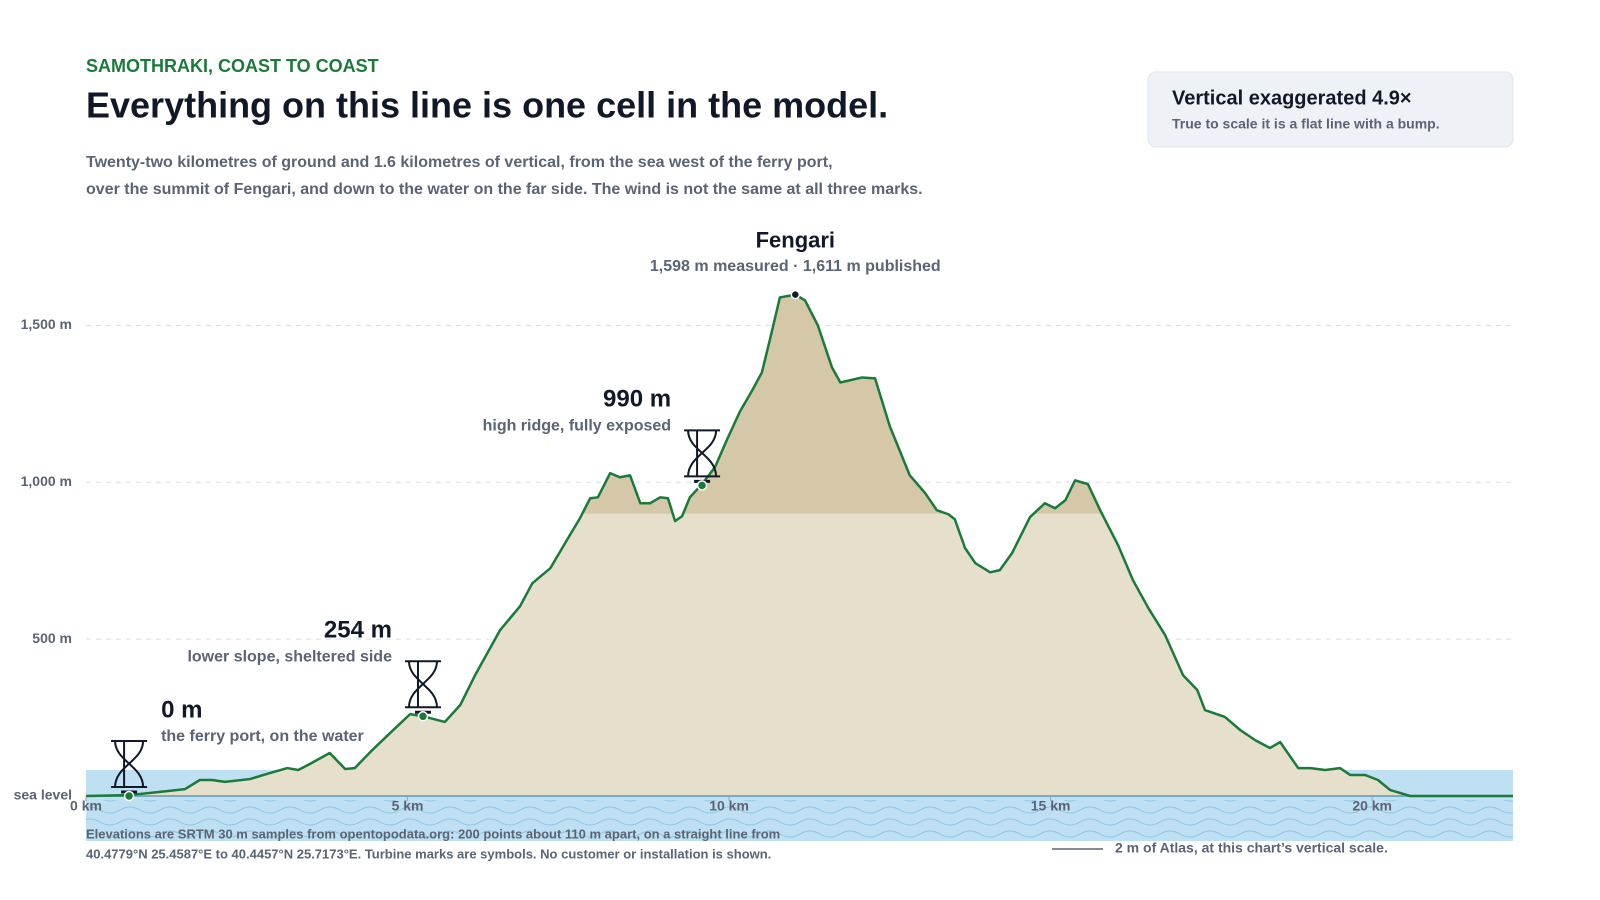 This screenshot has width=1600, height=900. What do you see at coordinates (289, 657) in the screenshot?
I see `annotation-note: lower slope, sheltered side` at bounding box center [289, 657].